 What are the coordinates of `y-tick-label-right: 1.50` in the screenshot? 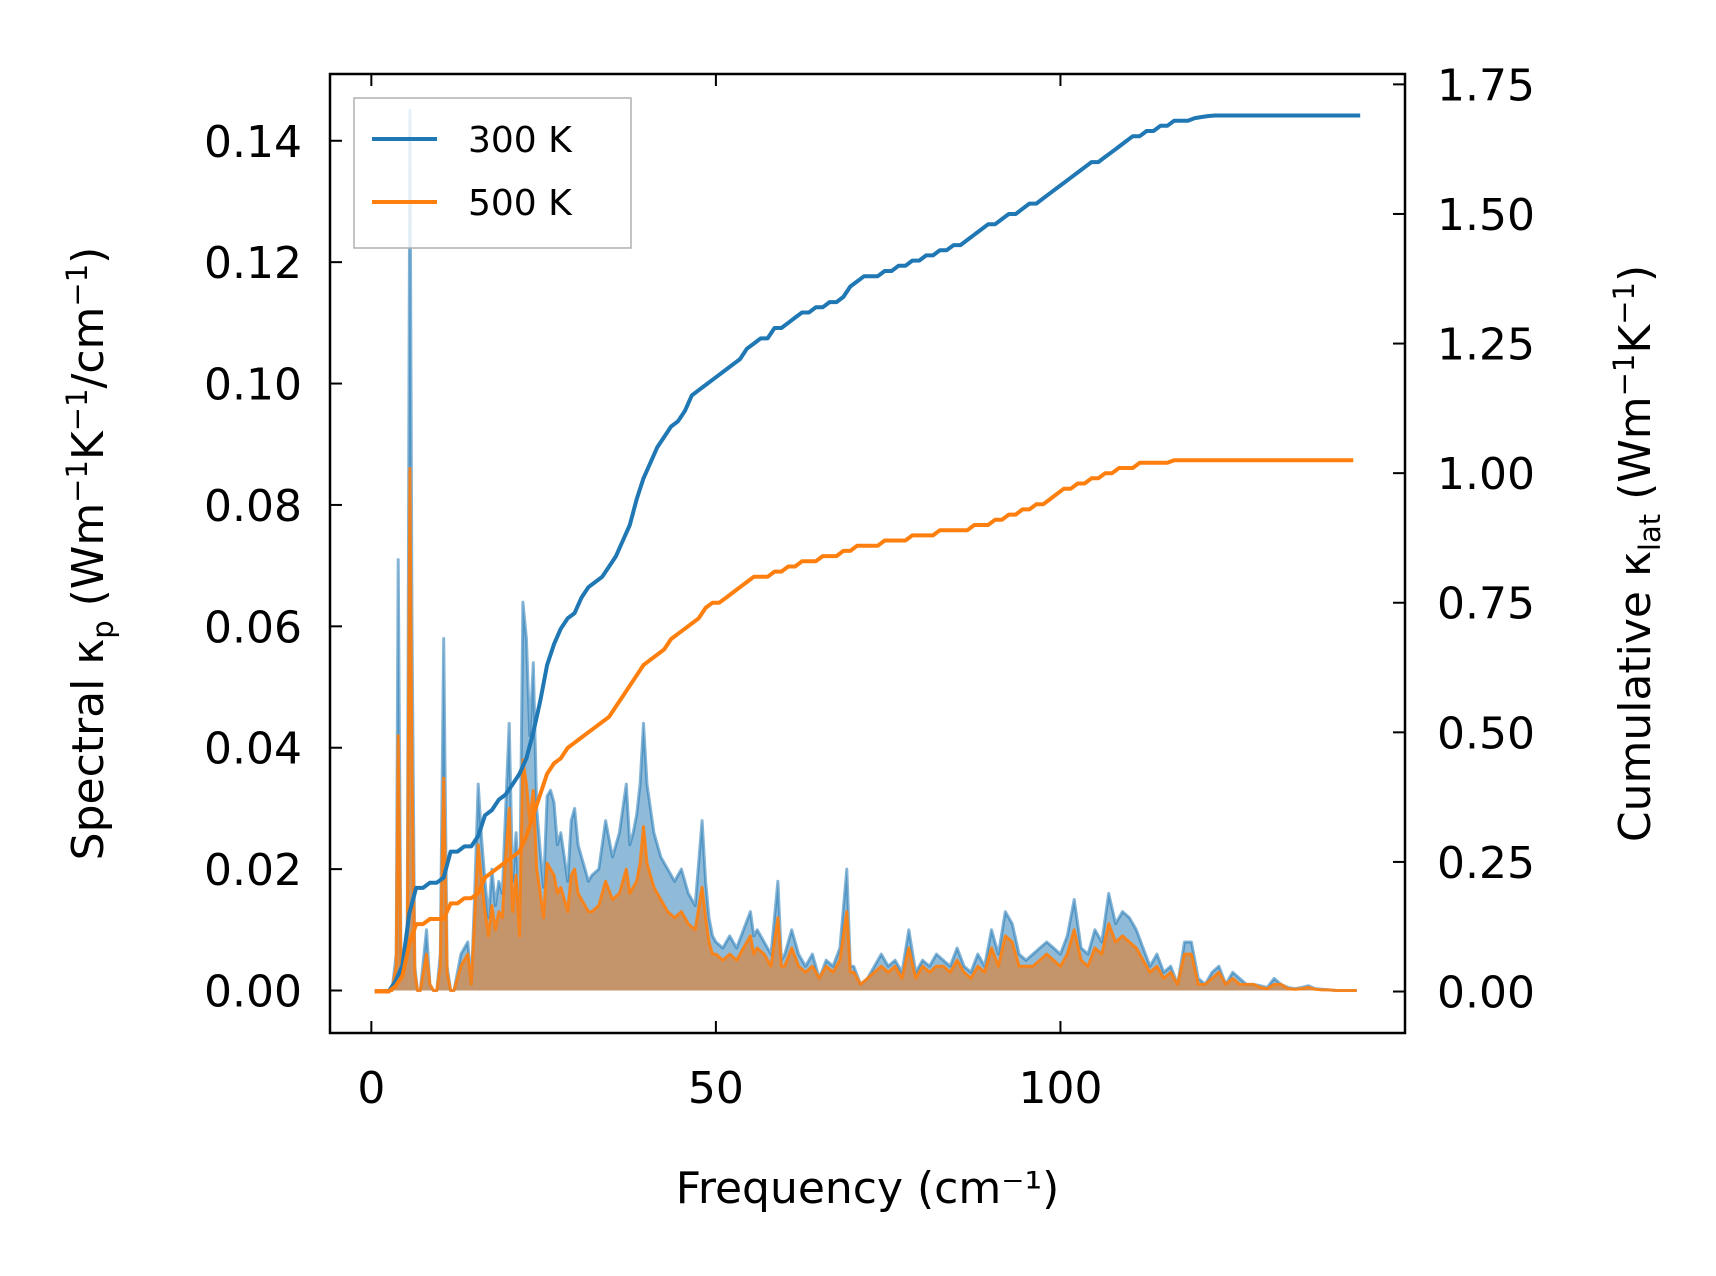 It's located at (1486, 215).